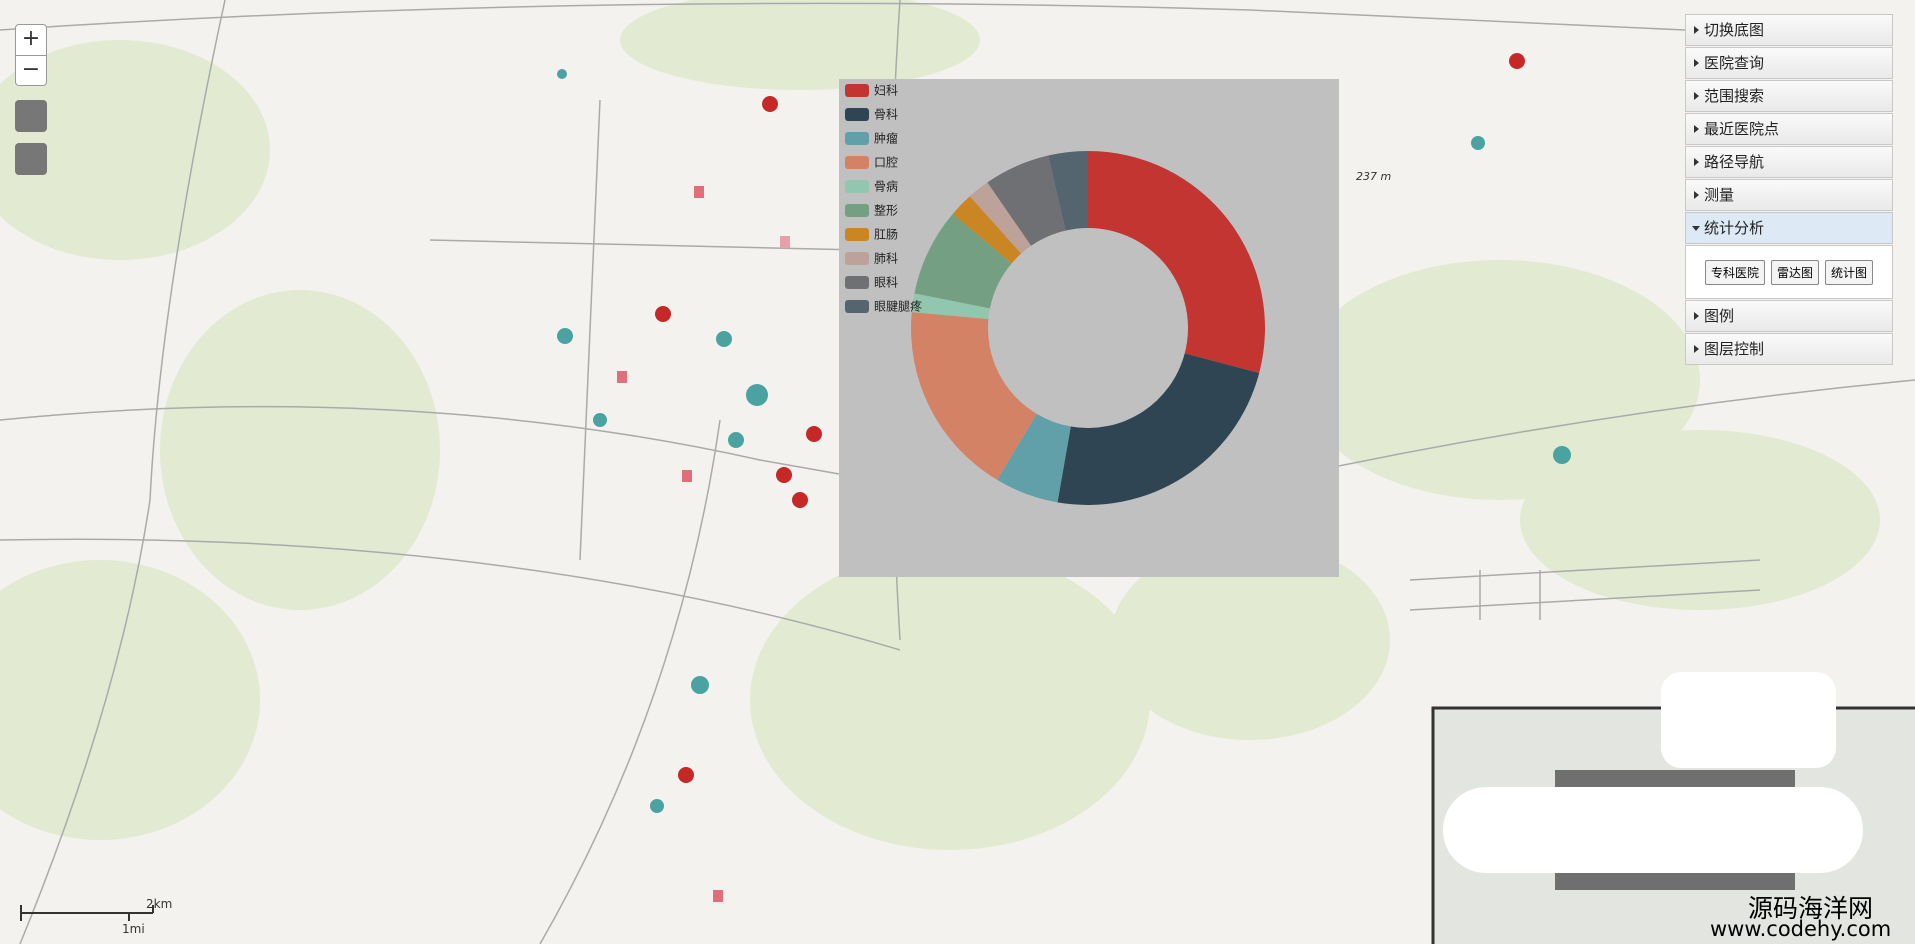 The width and height of the screenshot is (1915, 944). I want to click on menu-item: 最近医院点, so click(1789, 129).